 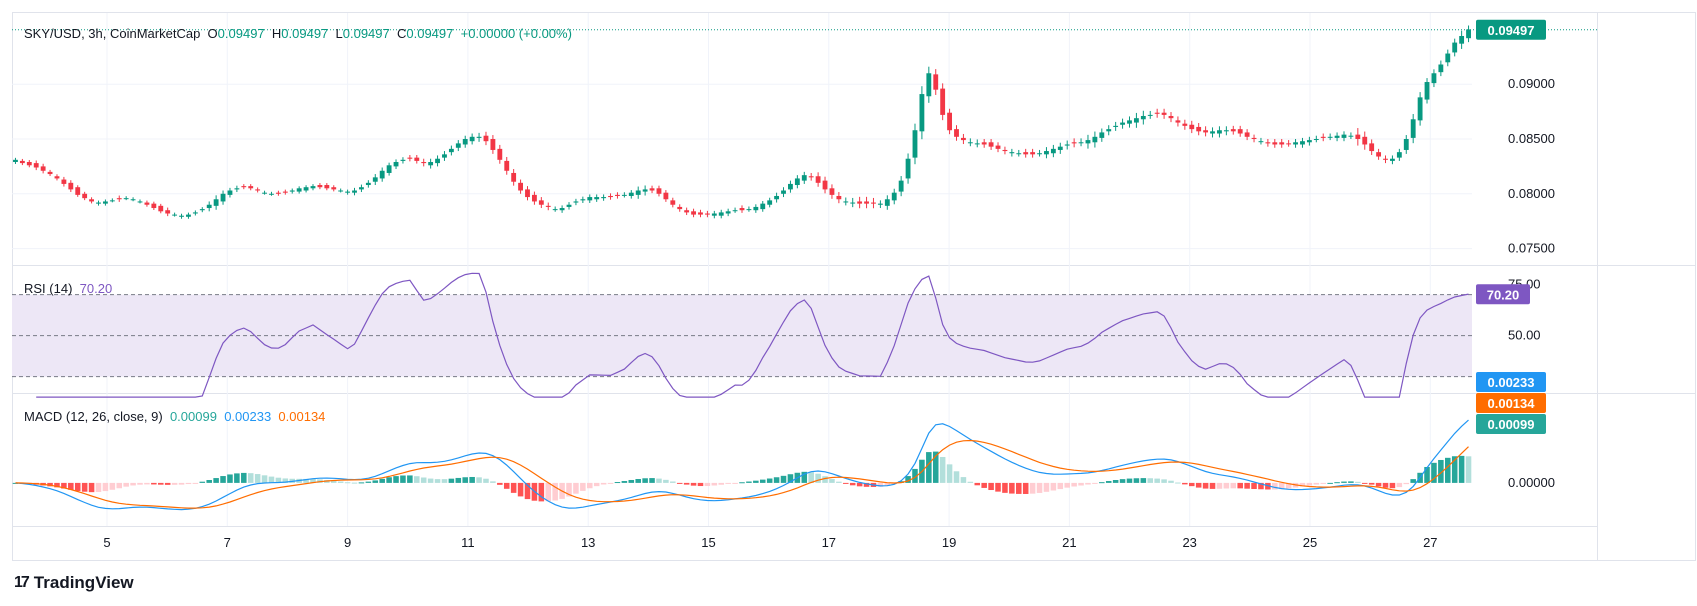 What do you see at coordinates (74, 583) in the screenshot?
I see `tradingview-logo: 17 TradingView` at bounding box center [74, 583].